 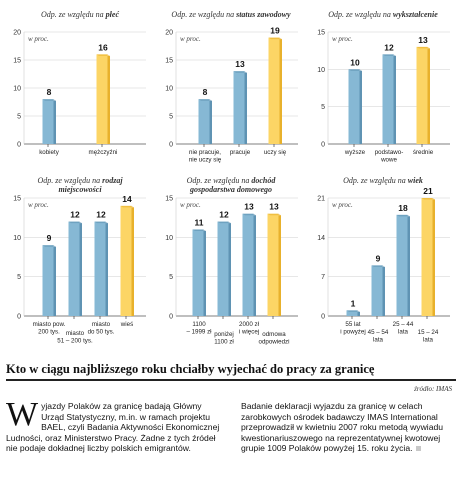 I want to click on value-label: 10, so click(x=355, y=62).